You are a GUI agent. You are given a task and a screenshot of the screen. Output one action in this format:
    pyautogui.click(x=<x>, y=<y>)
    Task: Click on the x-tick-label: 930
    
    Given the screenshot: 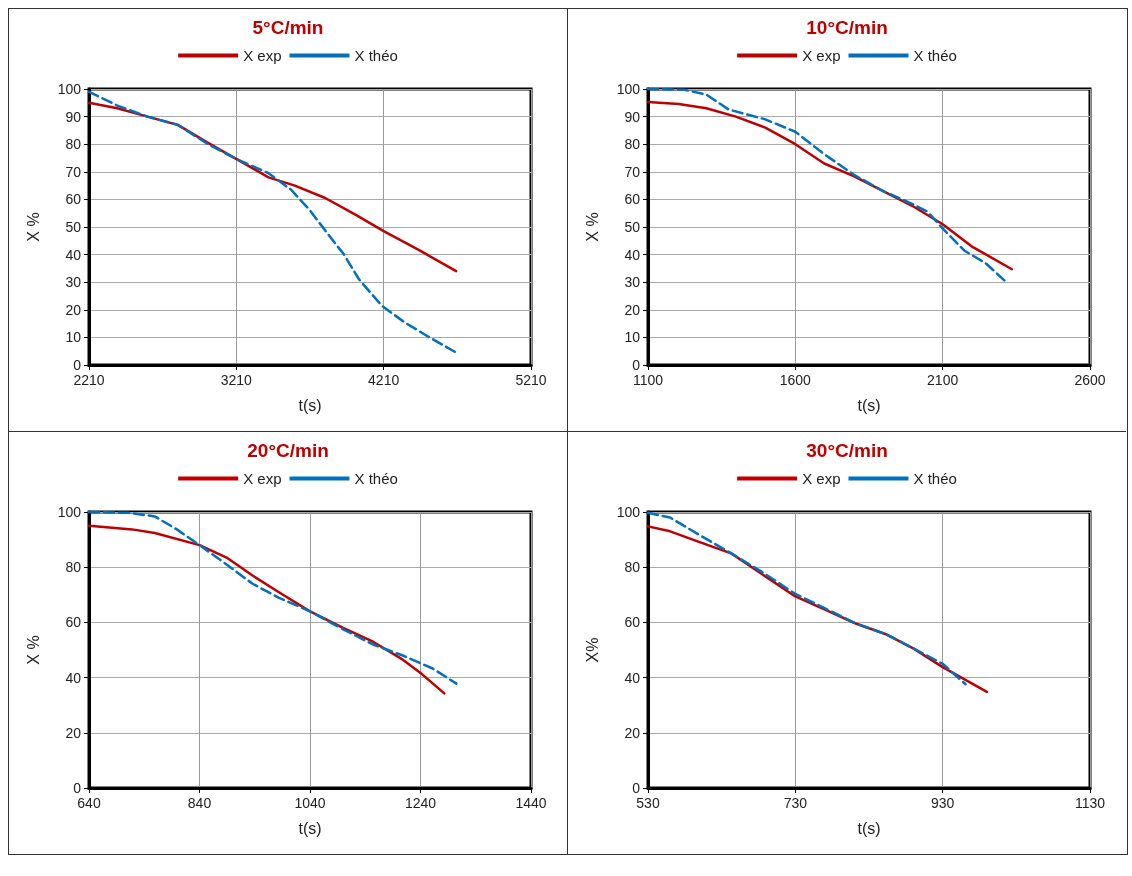 What is the action you would take?
    pyautogui.click(x=942, y=803)
    